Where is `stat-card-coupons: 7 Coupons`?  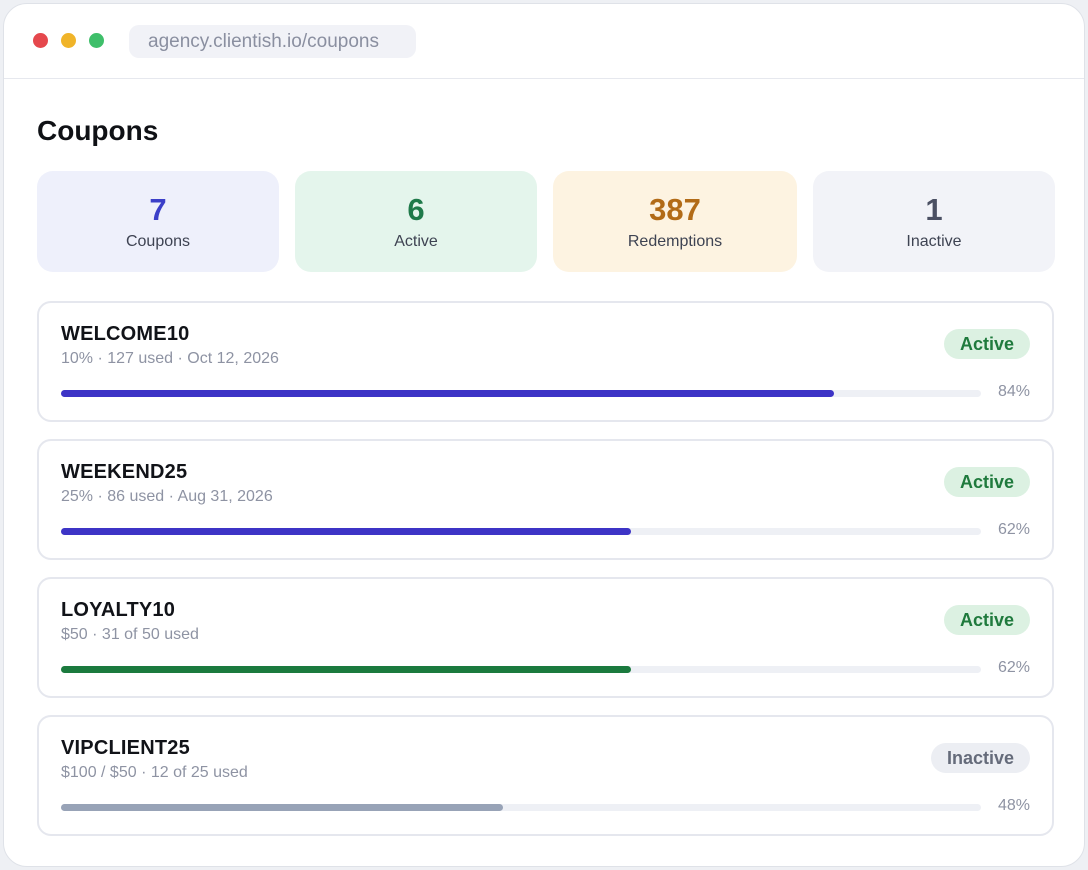 stat-card-coupons: 7 Coupons is located at coordinates (158, 221).